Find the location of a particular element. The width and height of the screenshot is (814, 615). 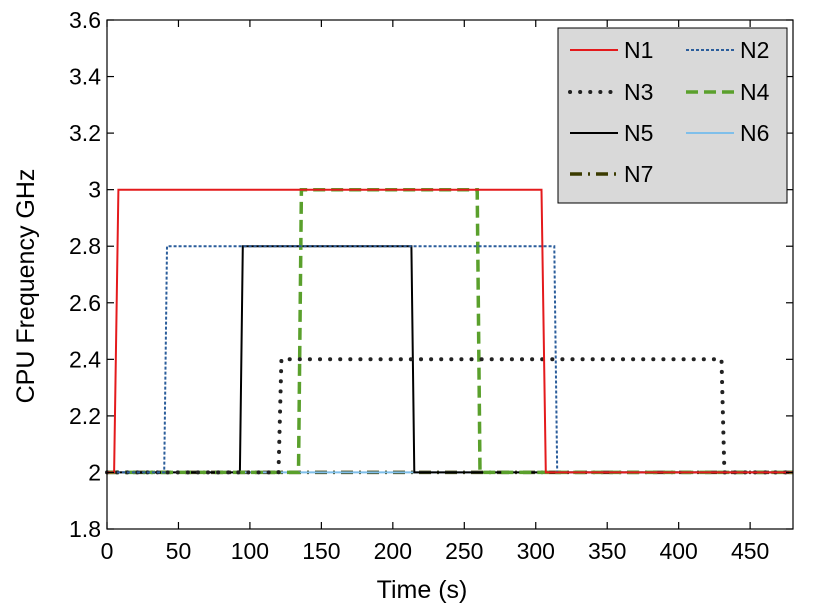

x-tick-label: 0 is located at coordinates (107, 551).